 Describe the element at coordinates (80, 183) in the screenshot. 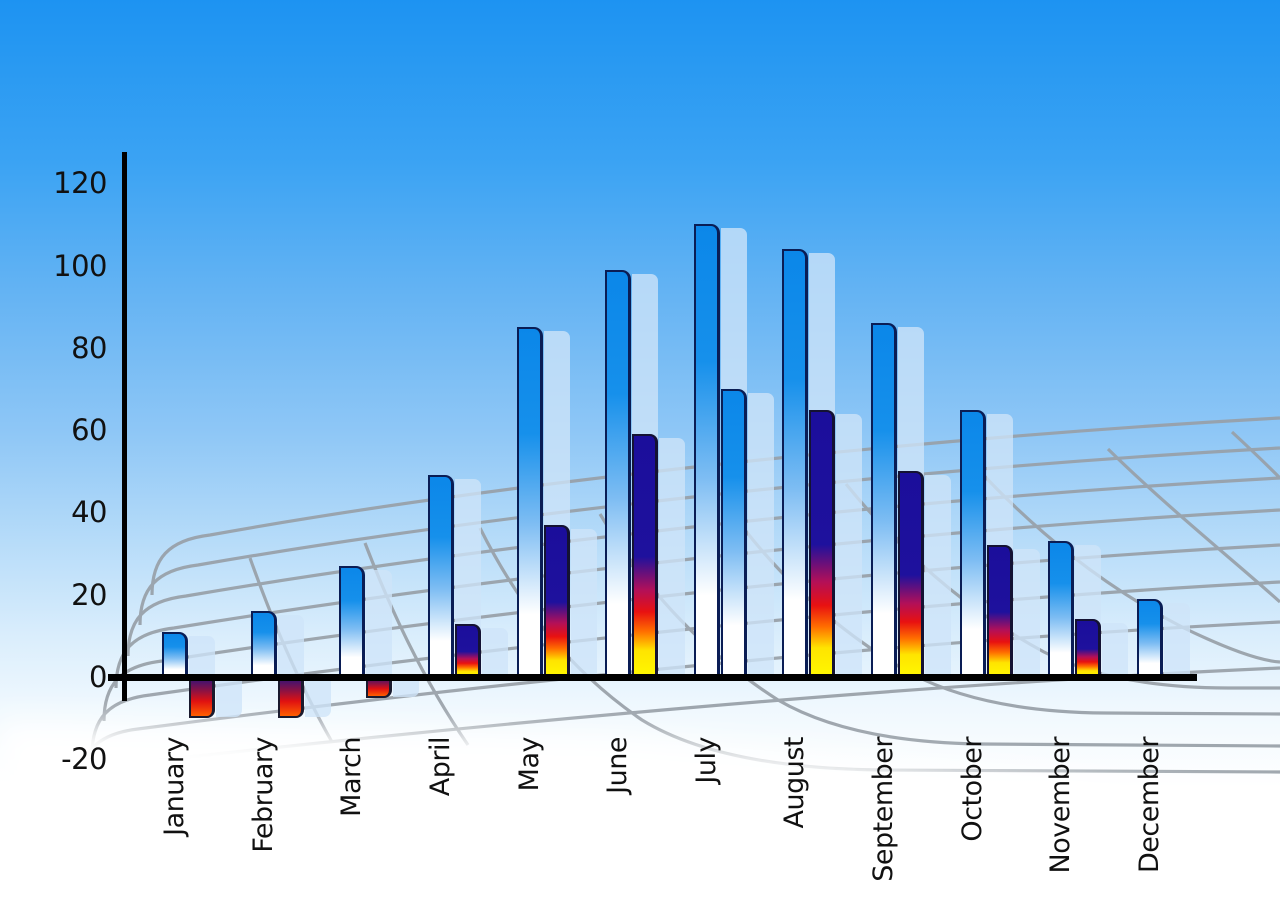

I see `y-tick-label: 120` at that location.